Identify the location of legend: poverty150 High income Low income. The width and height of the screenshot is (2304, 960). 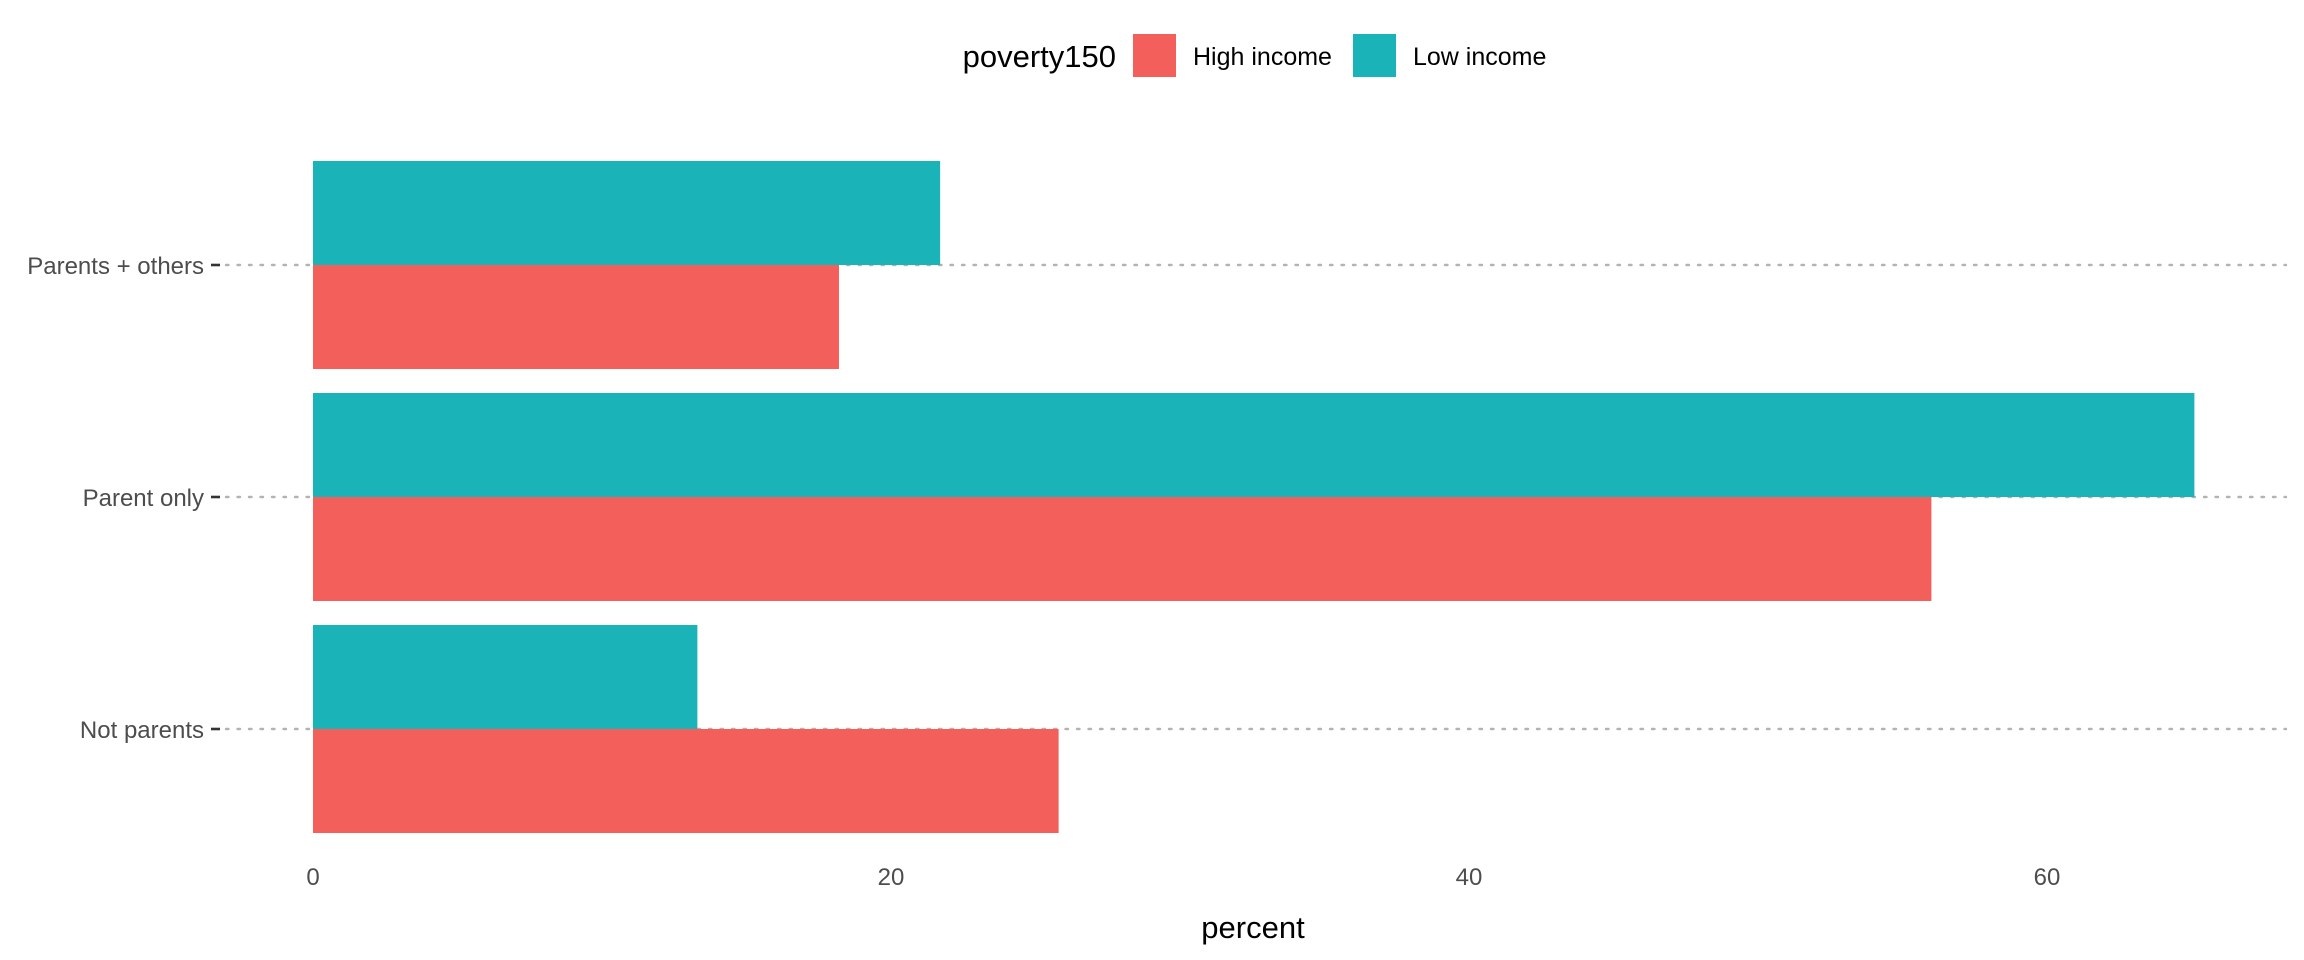
(1254, 55).